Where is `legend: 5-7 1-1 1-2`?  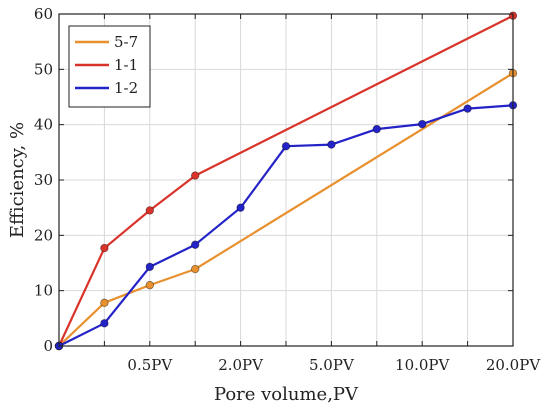 legend: 5-7 1-1 1-2 is located at coordinates (109, 66).